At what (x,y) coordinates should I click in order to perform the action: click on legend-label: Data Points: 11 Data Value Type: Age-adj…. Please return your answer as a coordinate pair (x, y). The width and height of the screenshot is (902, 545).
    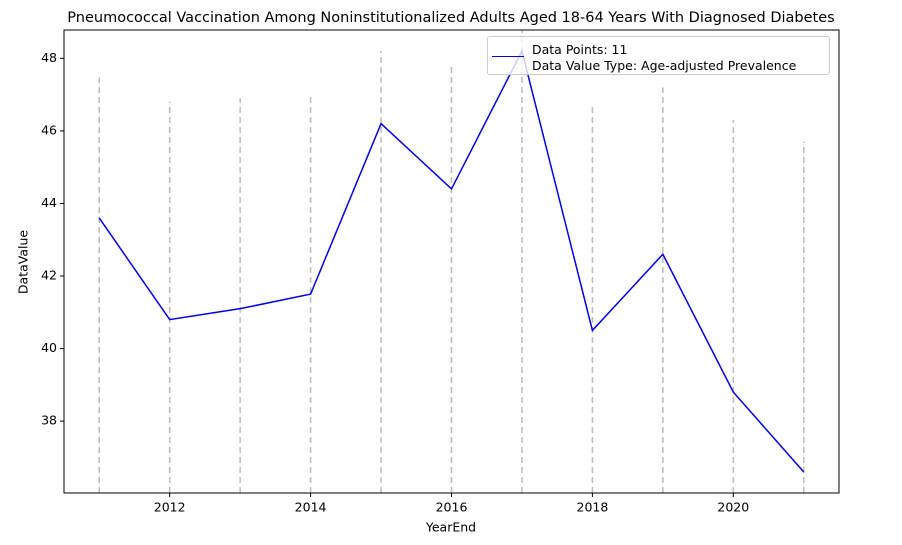
    Looking at the image, I should click on (664, 57).